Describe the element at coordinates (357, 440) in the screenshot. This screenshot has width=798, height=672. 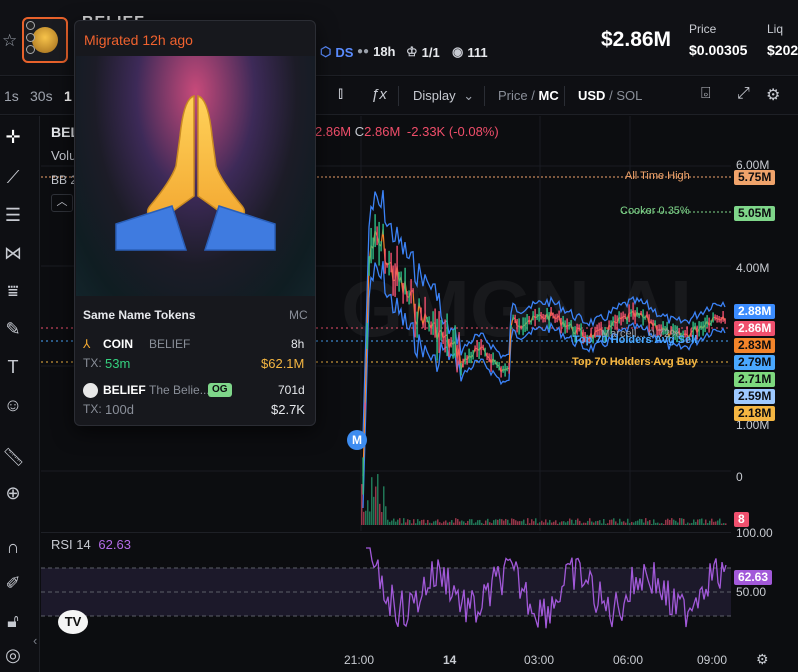
I see `migration-marker: M` at that location.